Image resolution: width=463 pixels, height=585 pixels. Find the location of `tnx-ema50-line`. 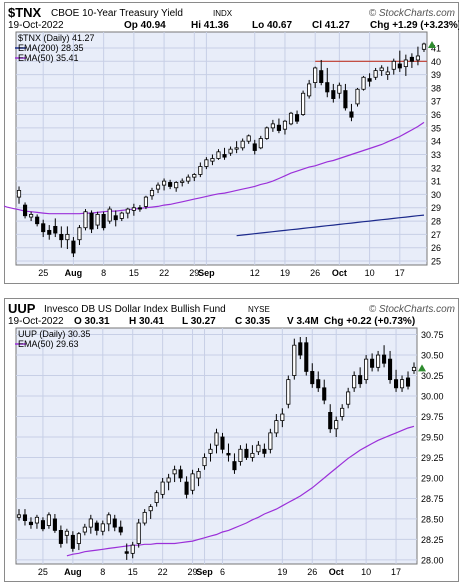

tnx-ema50-line is located at coordinates (214, 168).